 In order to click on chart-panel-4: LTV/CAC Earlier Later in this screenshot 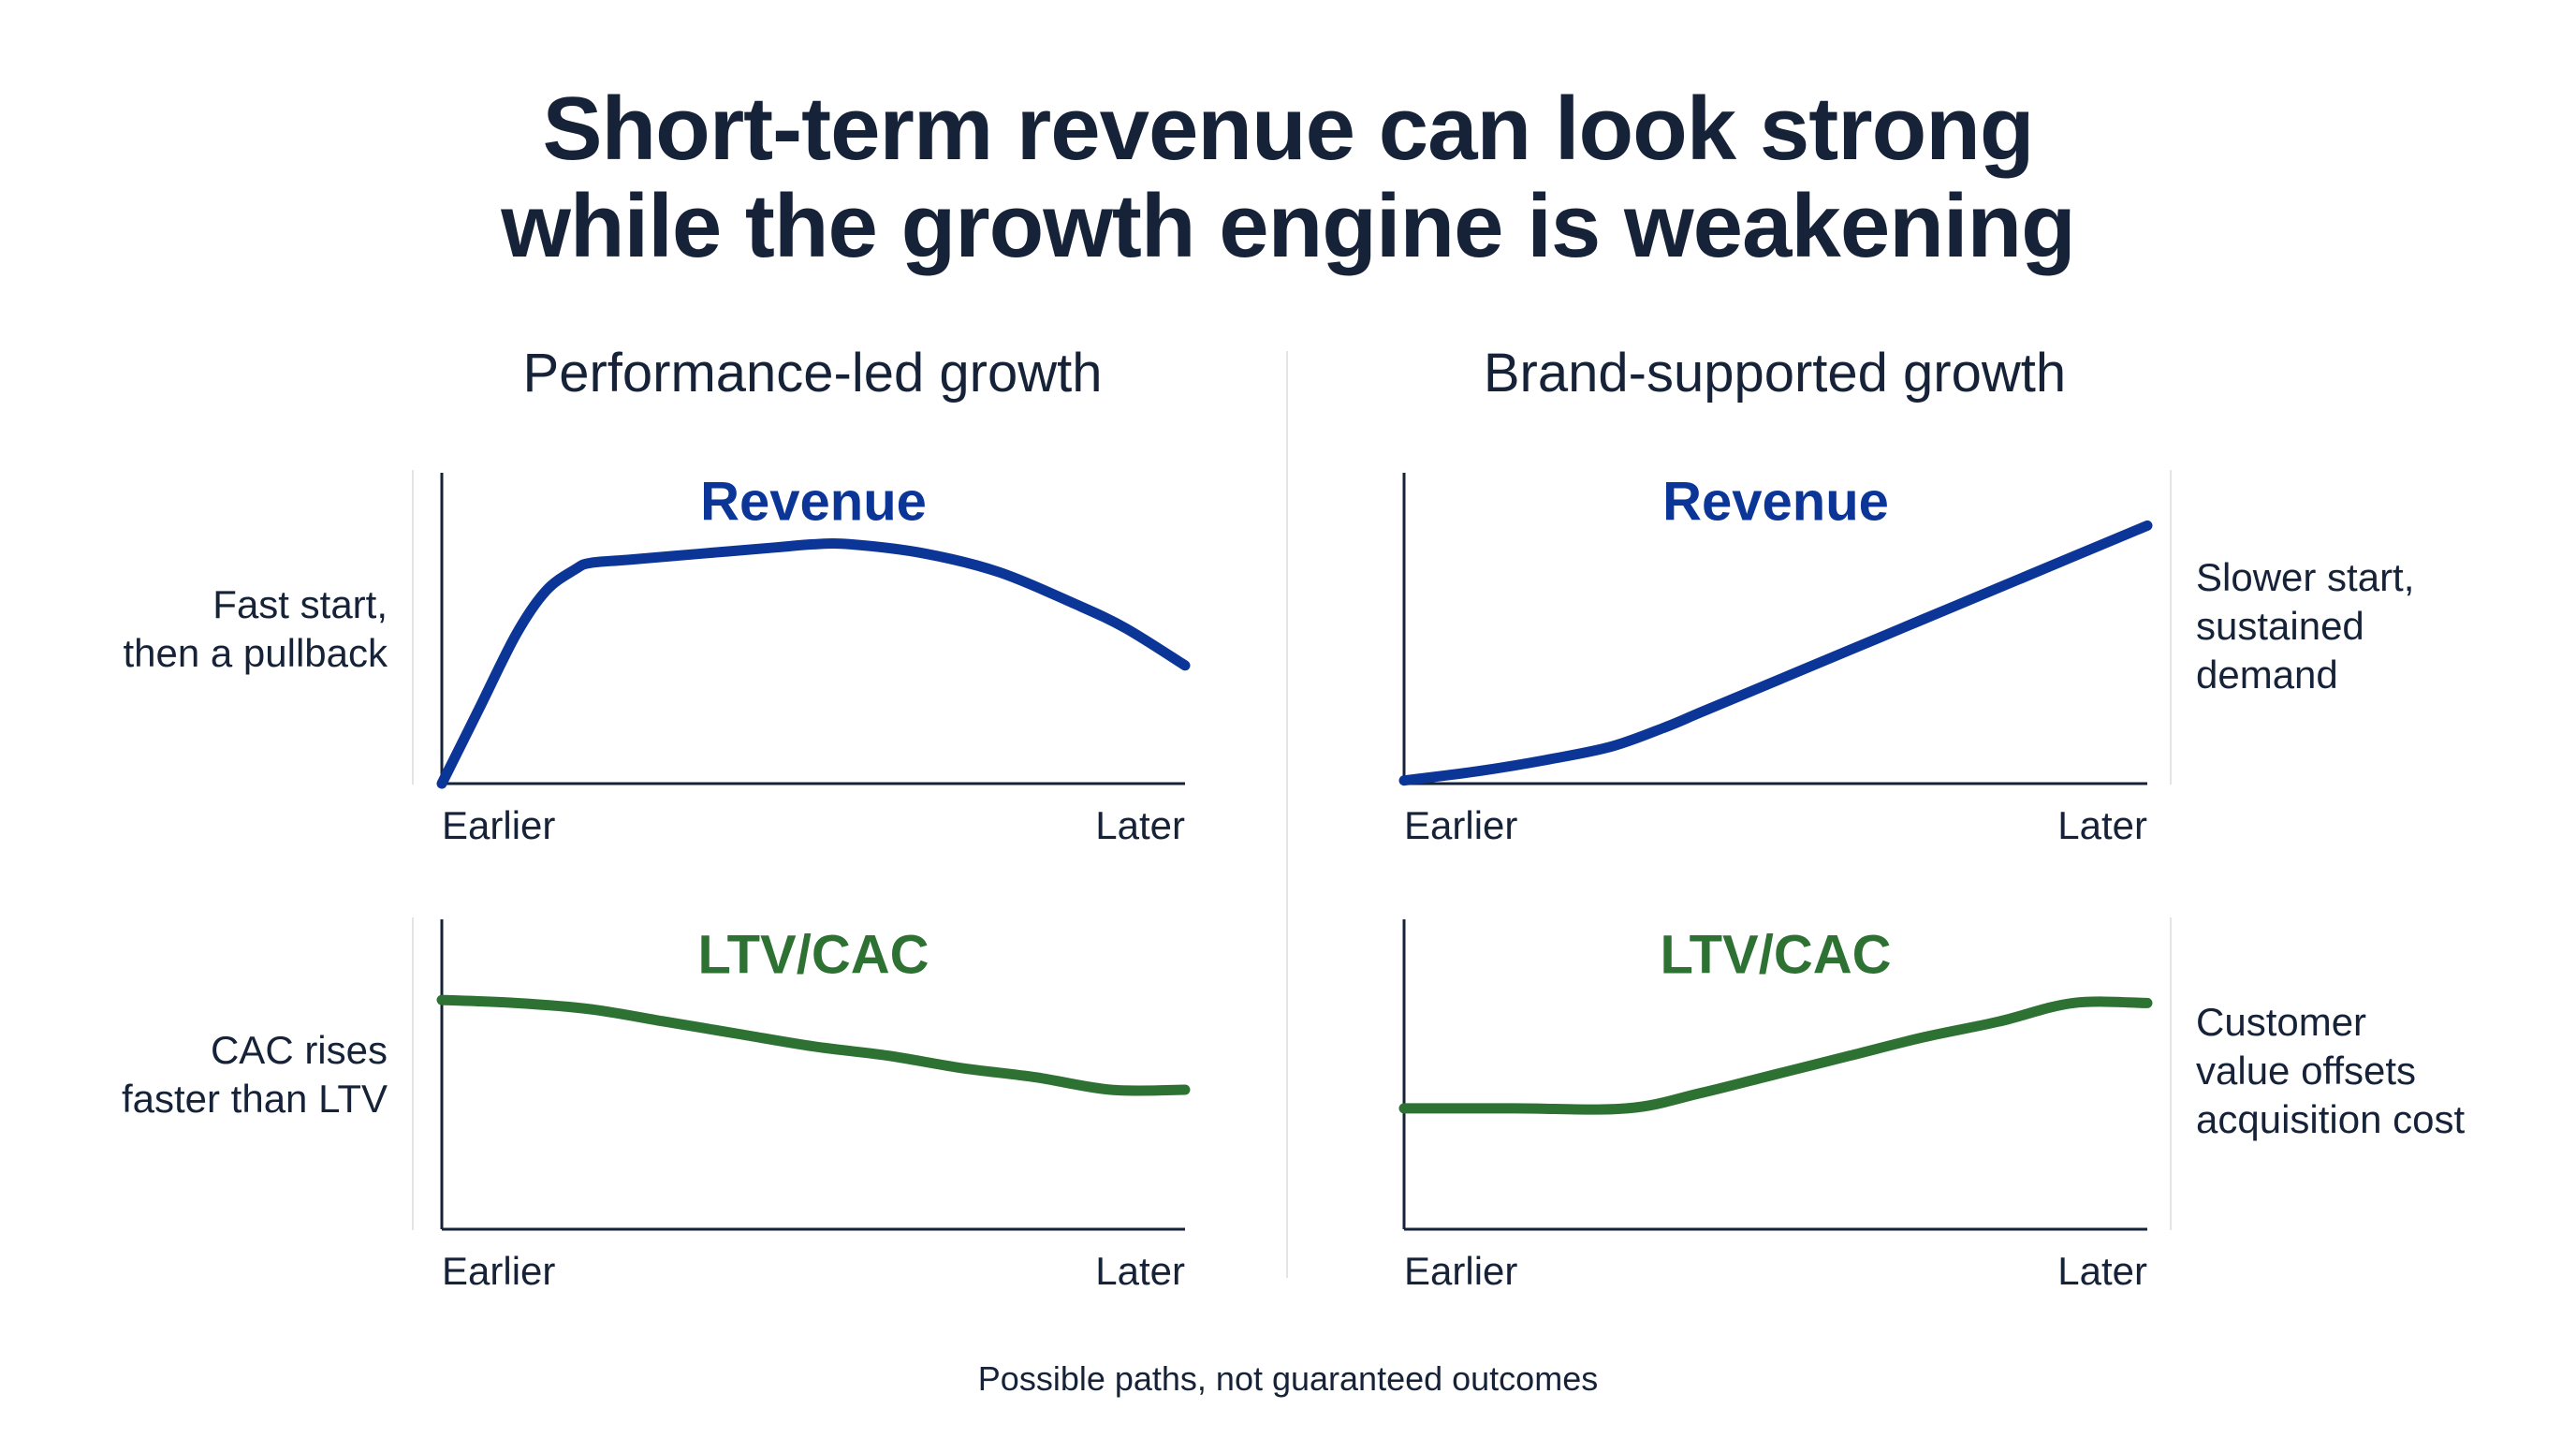, I will do `click(1776, 1106)`.